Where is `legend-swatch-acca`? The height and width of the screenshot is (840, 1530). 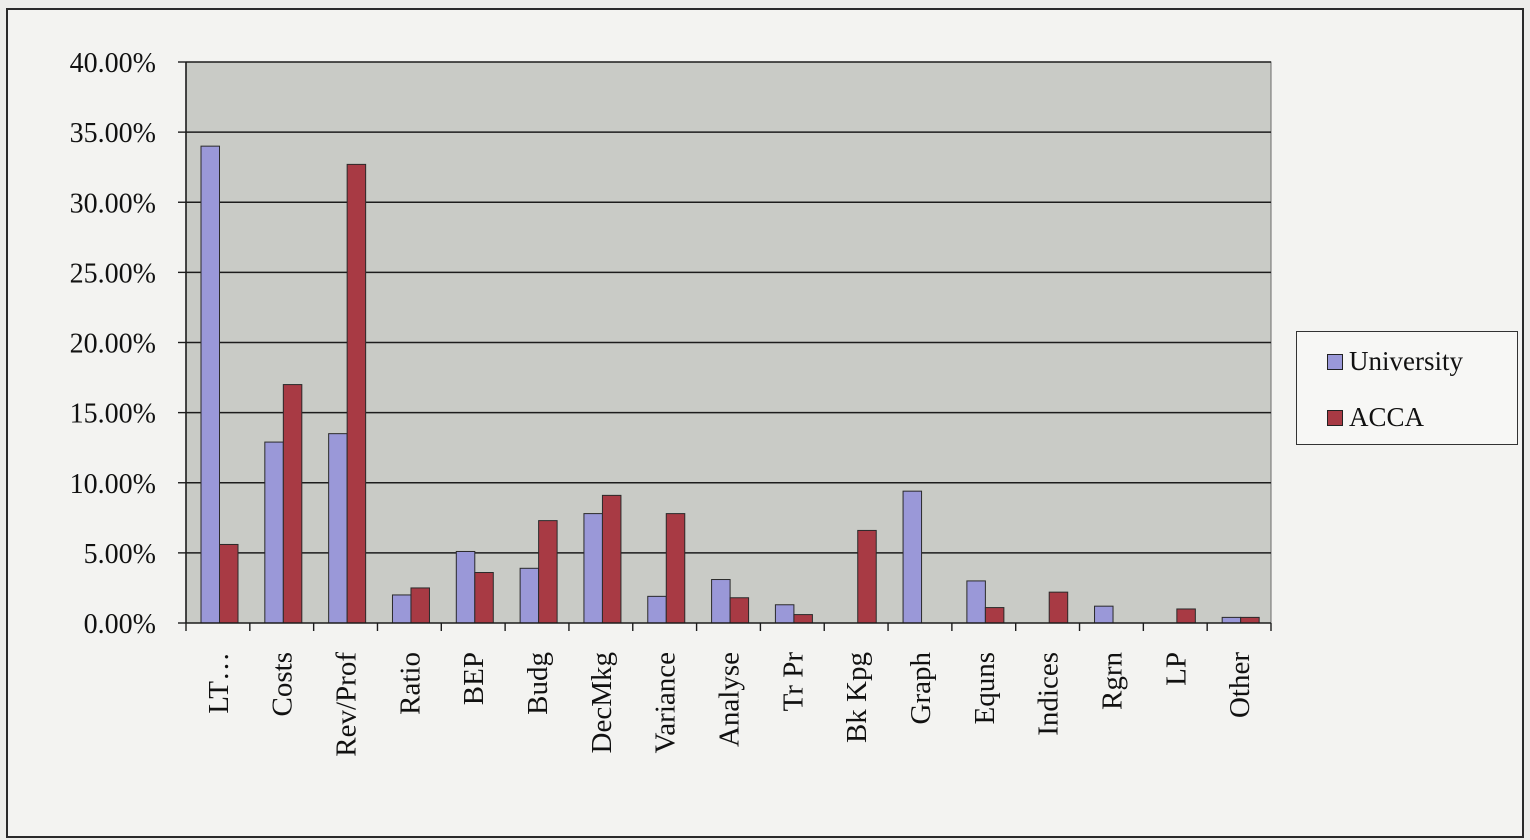
legend-swatch-acca is located at coordinates (1335, 418).